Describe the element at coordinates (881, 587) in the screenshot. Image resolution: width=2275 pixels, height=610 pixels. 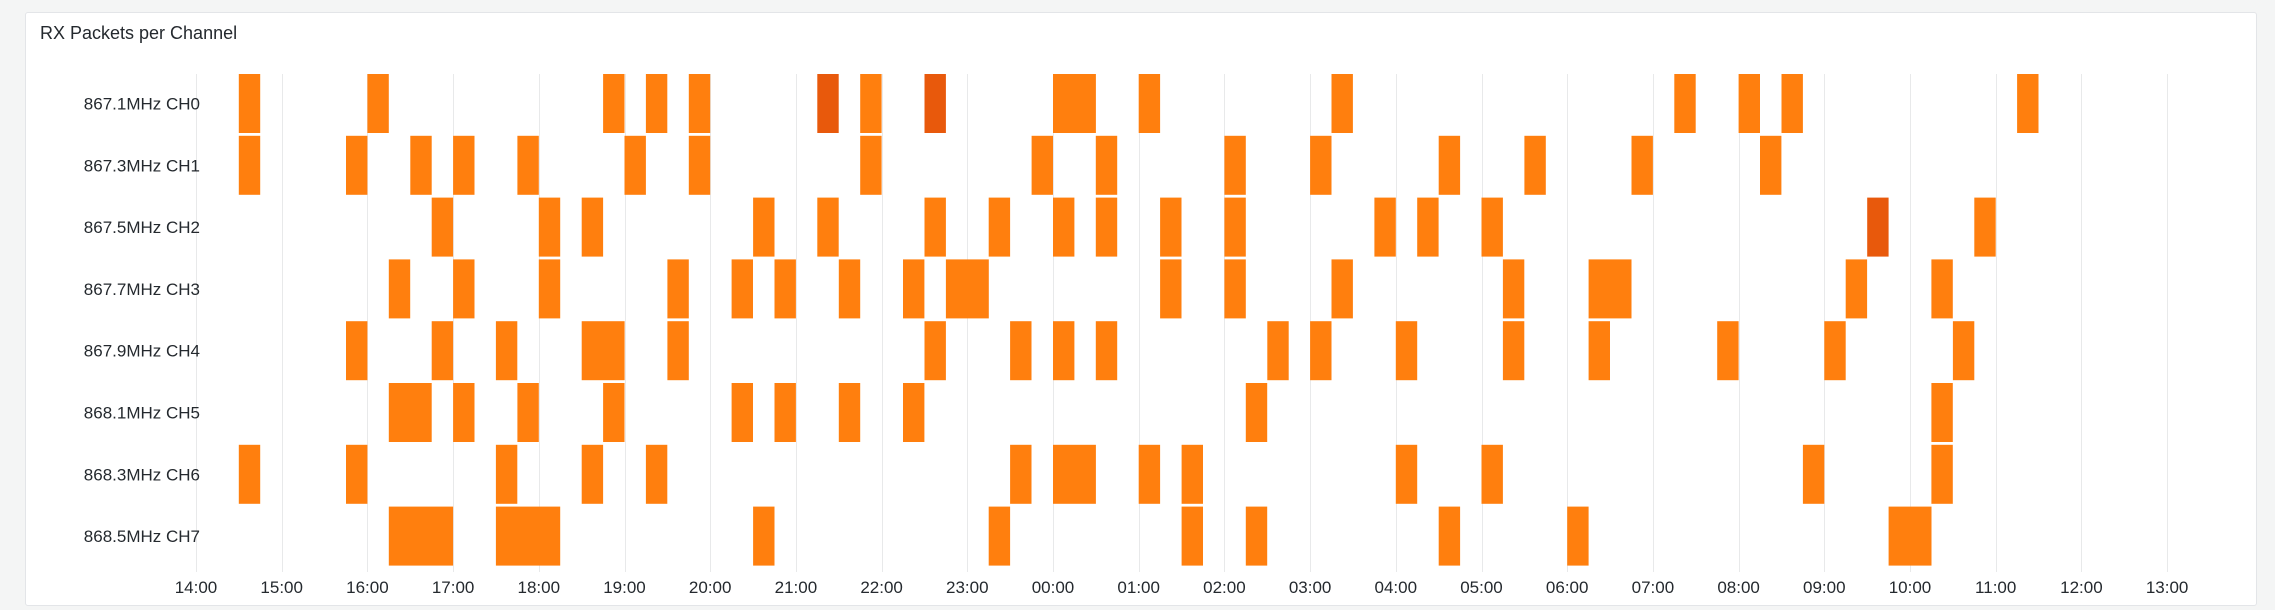
I see `x-tick-label: 22:00` at that location.